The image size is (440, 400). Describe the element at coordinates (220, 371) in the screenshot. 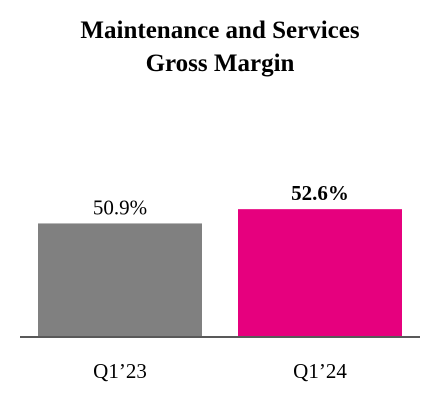

I see `x-tick-labels: Q1’23 Q1’24` at that location.